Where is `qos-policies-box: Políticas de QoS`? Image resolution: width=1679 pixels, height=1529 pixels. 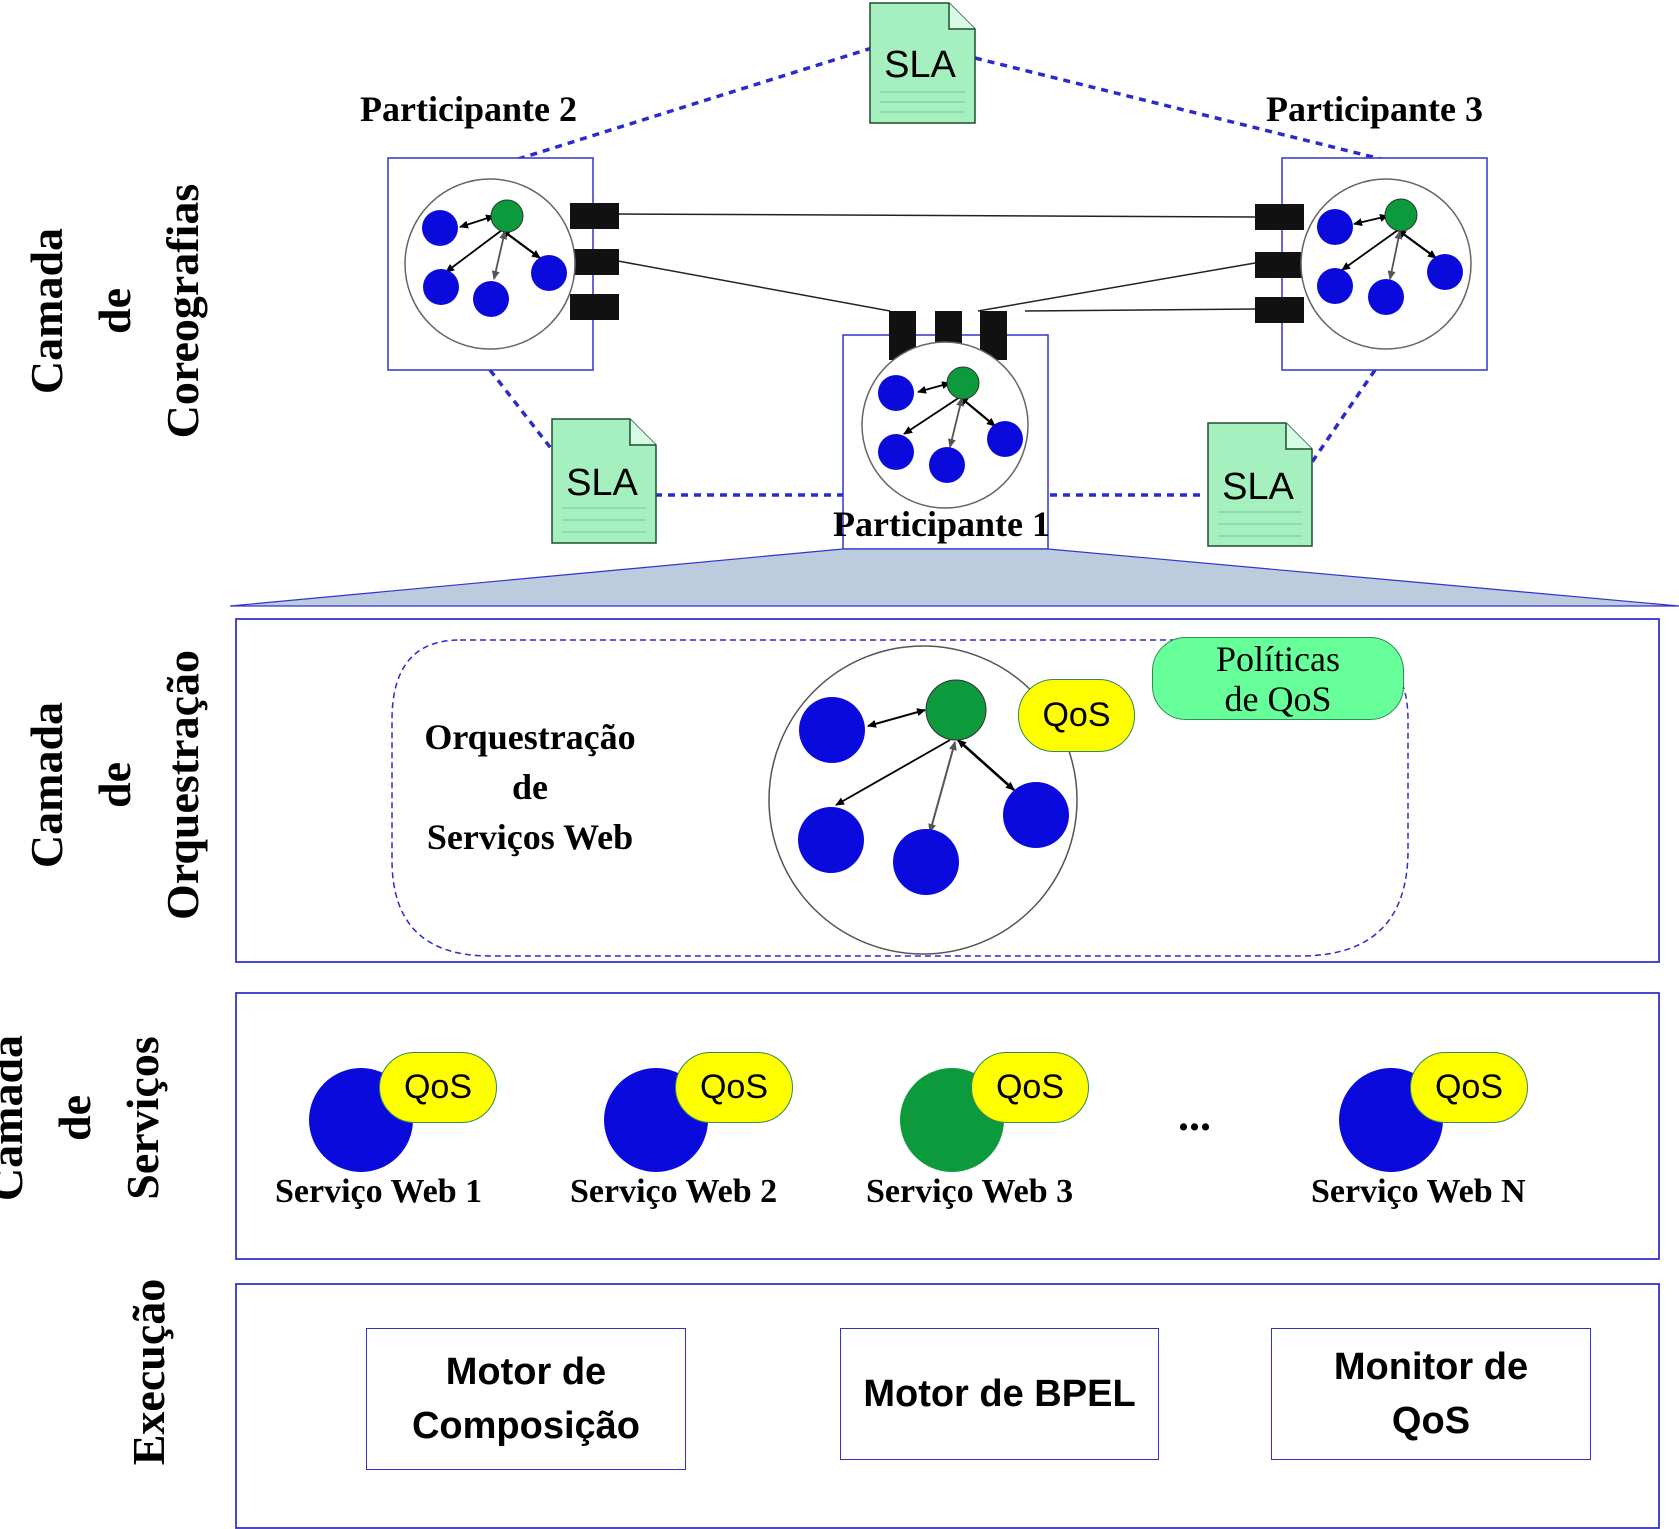 qos-policies-box: Políticas de QoS is located at coordinates (1278, 678).